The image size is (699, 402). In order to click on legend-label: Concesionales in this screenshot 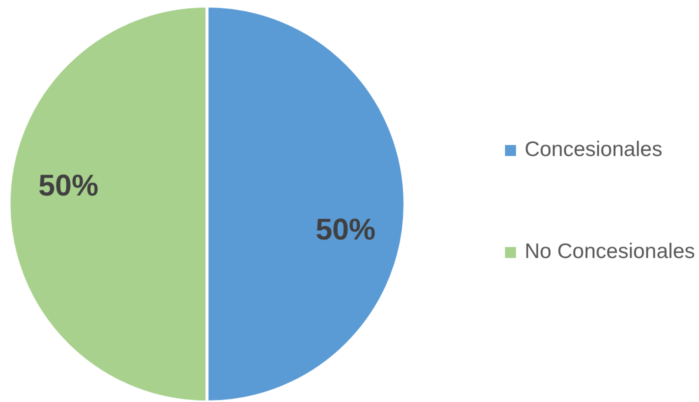, I will do `click(593, 150)`.